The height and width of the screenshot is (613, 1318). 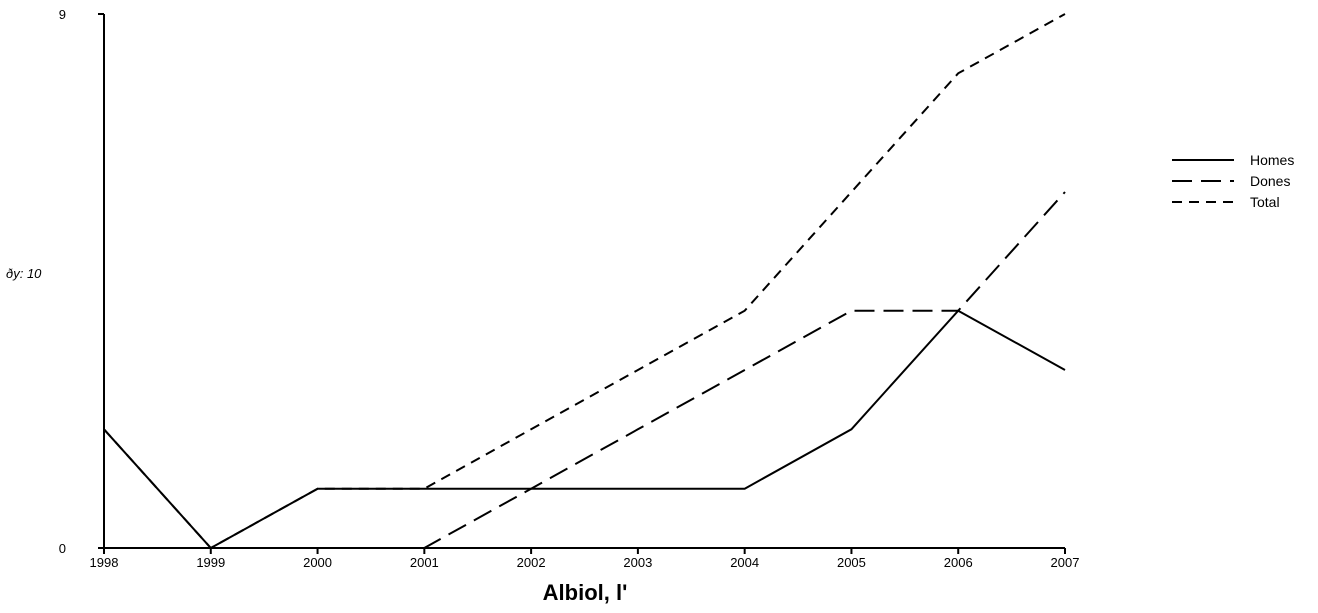 What do you see at coordinates (317, 562) in the screenshot?
I see `x-tick-label: 2000` at bounding box center [317, 562].